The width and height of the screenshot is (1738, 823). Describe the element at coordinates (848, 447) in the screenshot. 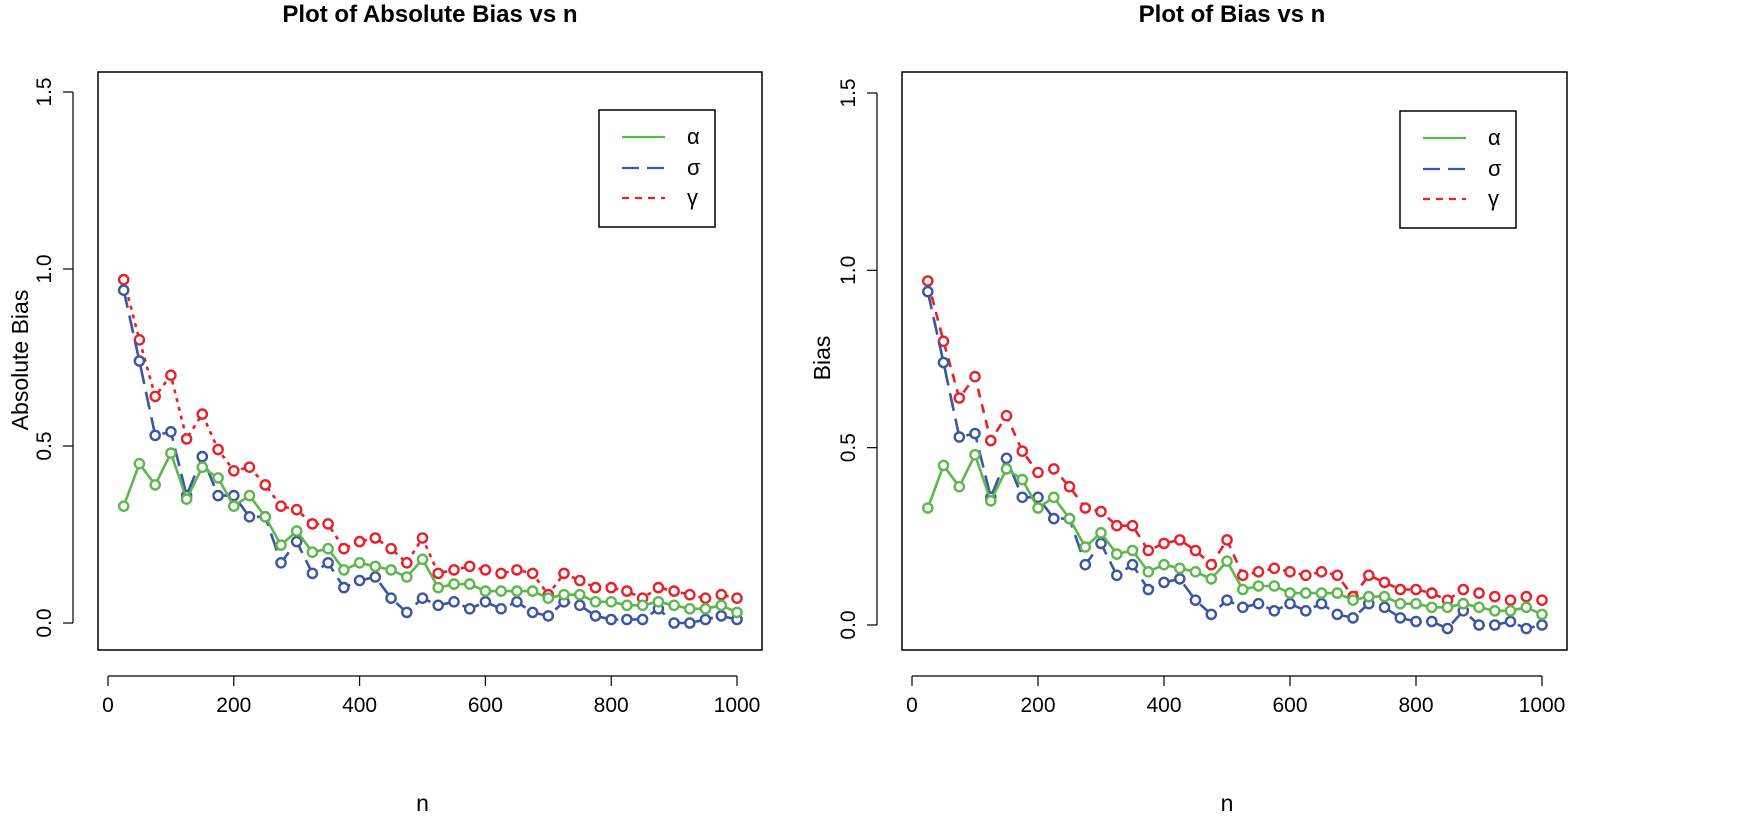

I see `y-tick-label: 0.5` at that location.